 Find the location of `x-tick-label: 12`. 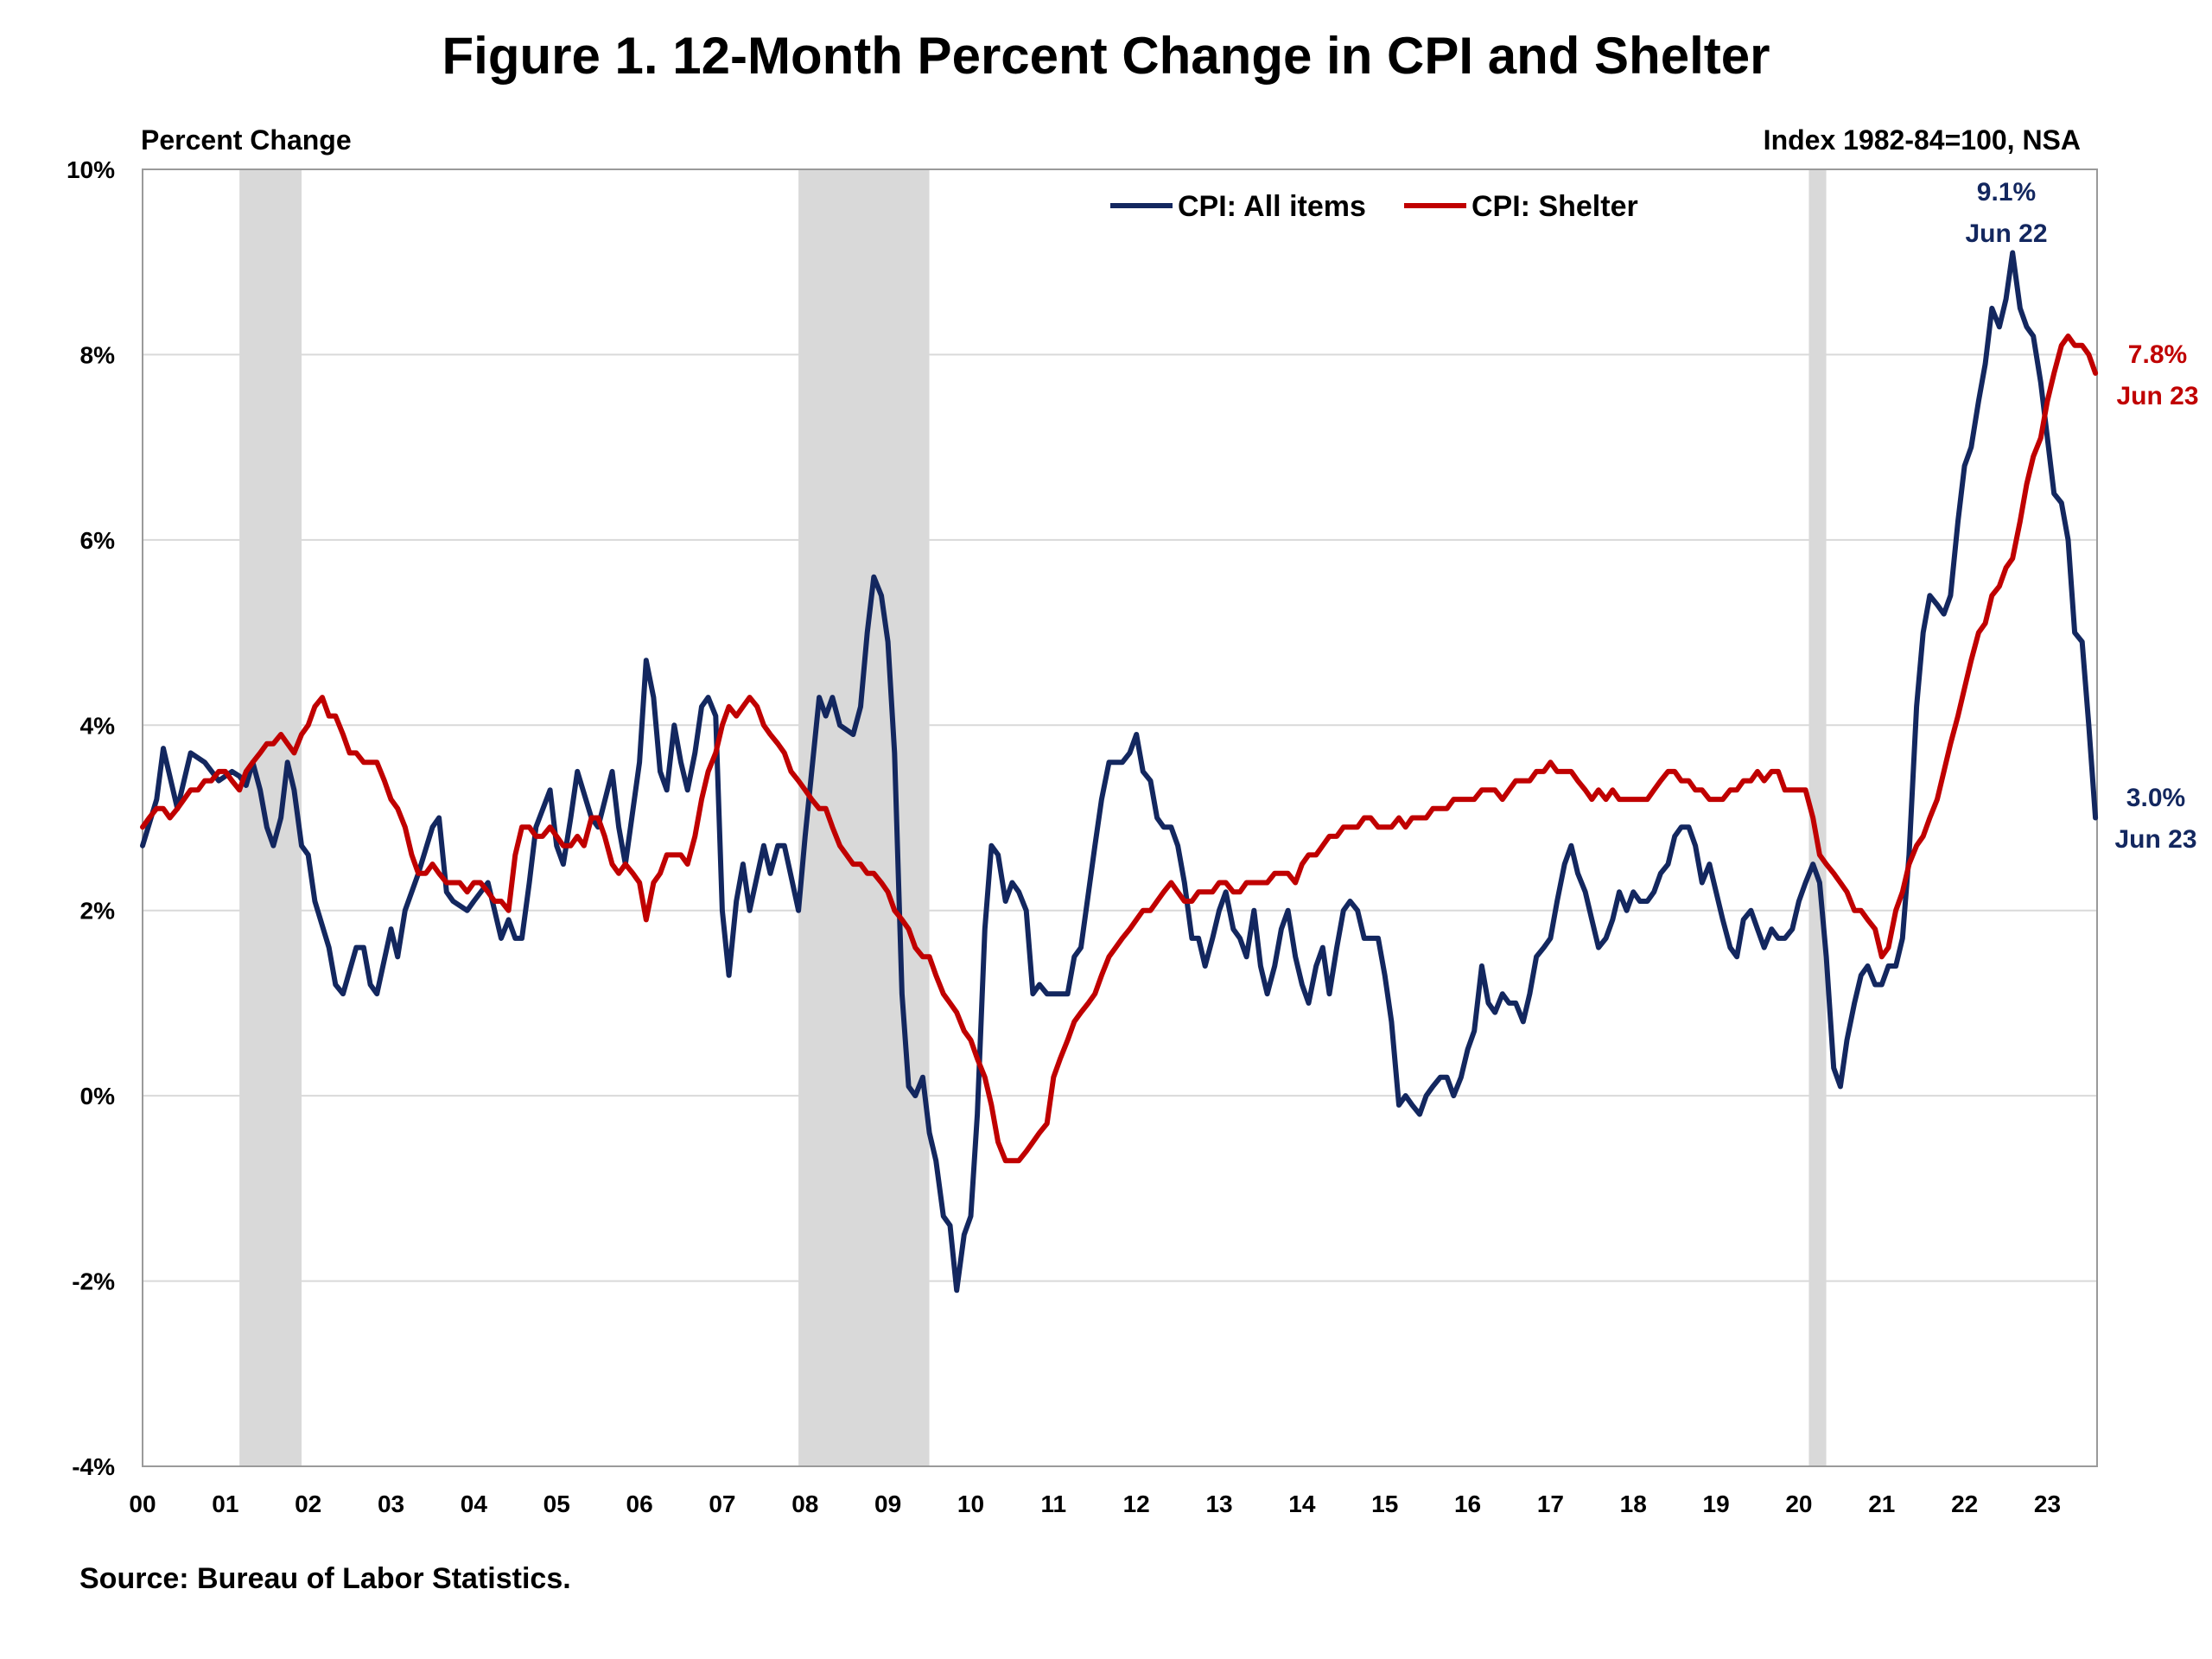

x-tick-label: 12 is located at coordinates (1136, 1504).